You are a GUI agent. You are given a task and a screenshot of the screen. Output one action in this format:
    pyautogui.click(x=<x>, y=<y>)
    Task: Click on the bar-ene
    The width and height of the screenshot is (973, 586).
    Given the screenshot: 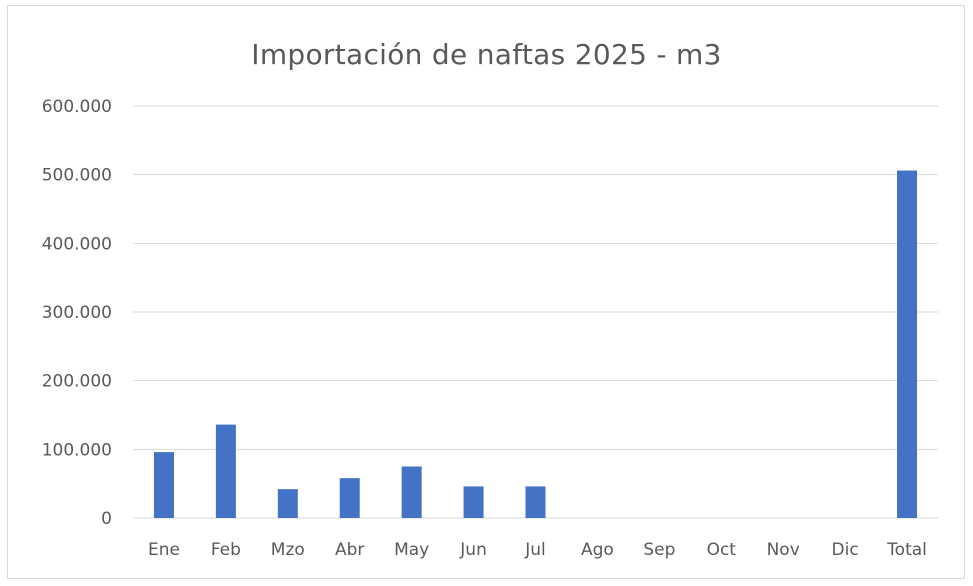 What is the action you would take?
    pyautogui.click(x=163, y=485)
    